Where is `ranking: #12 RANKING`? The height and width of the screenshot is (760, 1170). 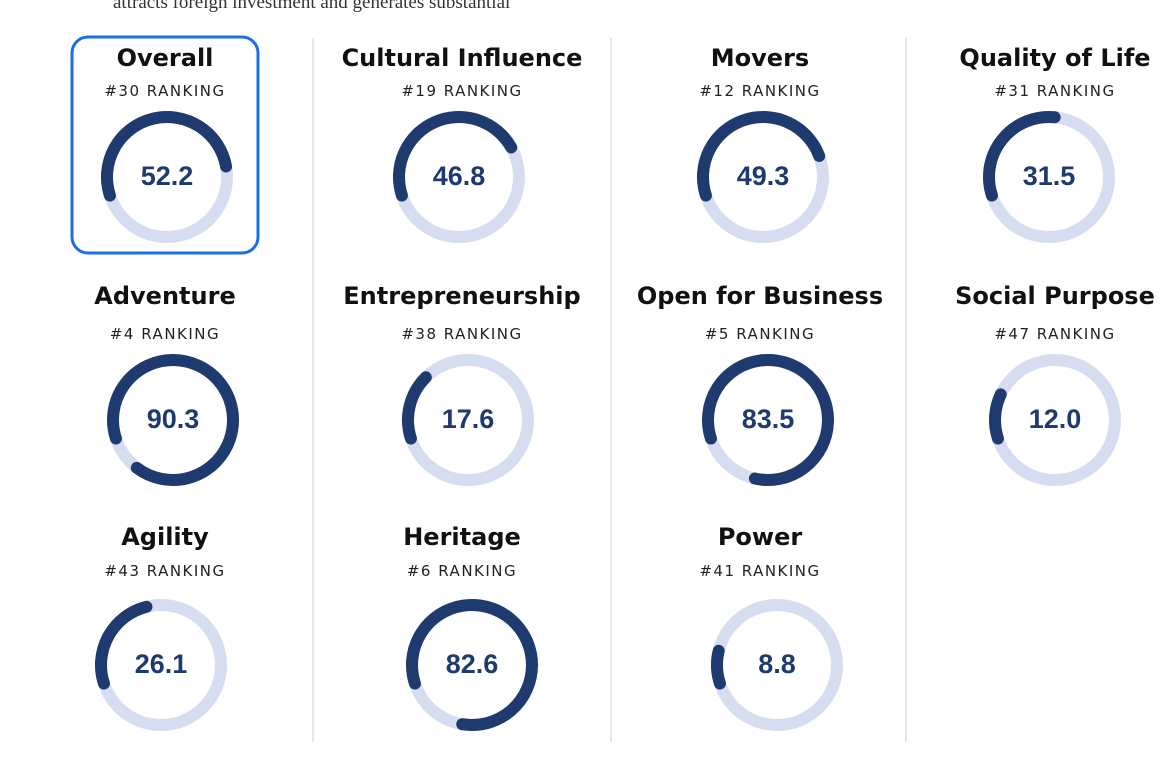
ranking: #12 RANKING is located at coordinates (759, 91).